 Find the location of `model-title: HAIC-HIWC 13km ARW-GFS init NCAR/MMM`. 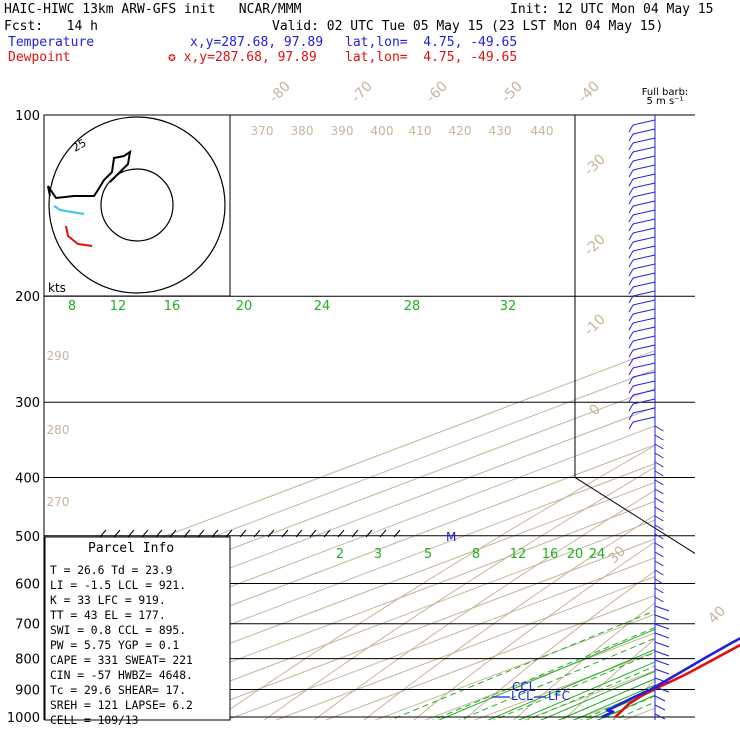

model-title: HAIC-HIWC 13km ARW-GFS init NCAR/MMM is located at coordinates (153, 9).